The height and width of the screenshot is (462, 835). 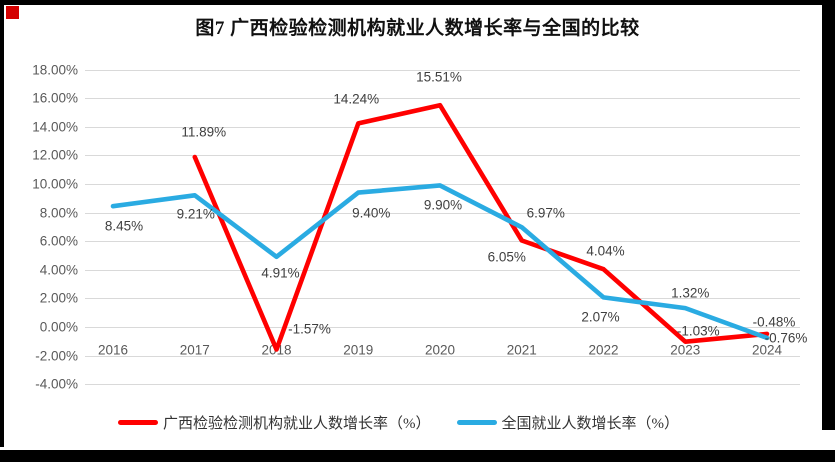 I want to click on x-axis-tick-label: 2016, so click(x=113, y=350).